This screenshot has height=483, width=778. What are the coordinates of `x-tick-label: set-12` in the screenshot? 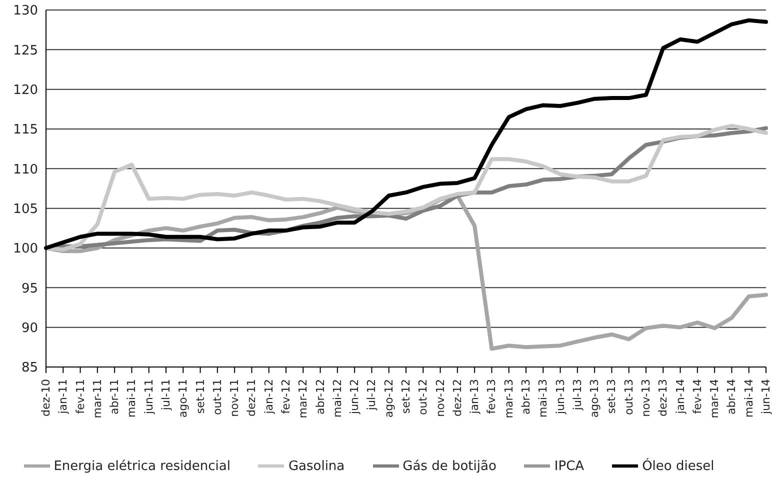 It's located at (406, 396).